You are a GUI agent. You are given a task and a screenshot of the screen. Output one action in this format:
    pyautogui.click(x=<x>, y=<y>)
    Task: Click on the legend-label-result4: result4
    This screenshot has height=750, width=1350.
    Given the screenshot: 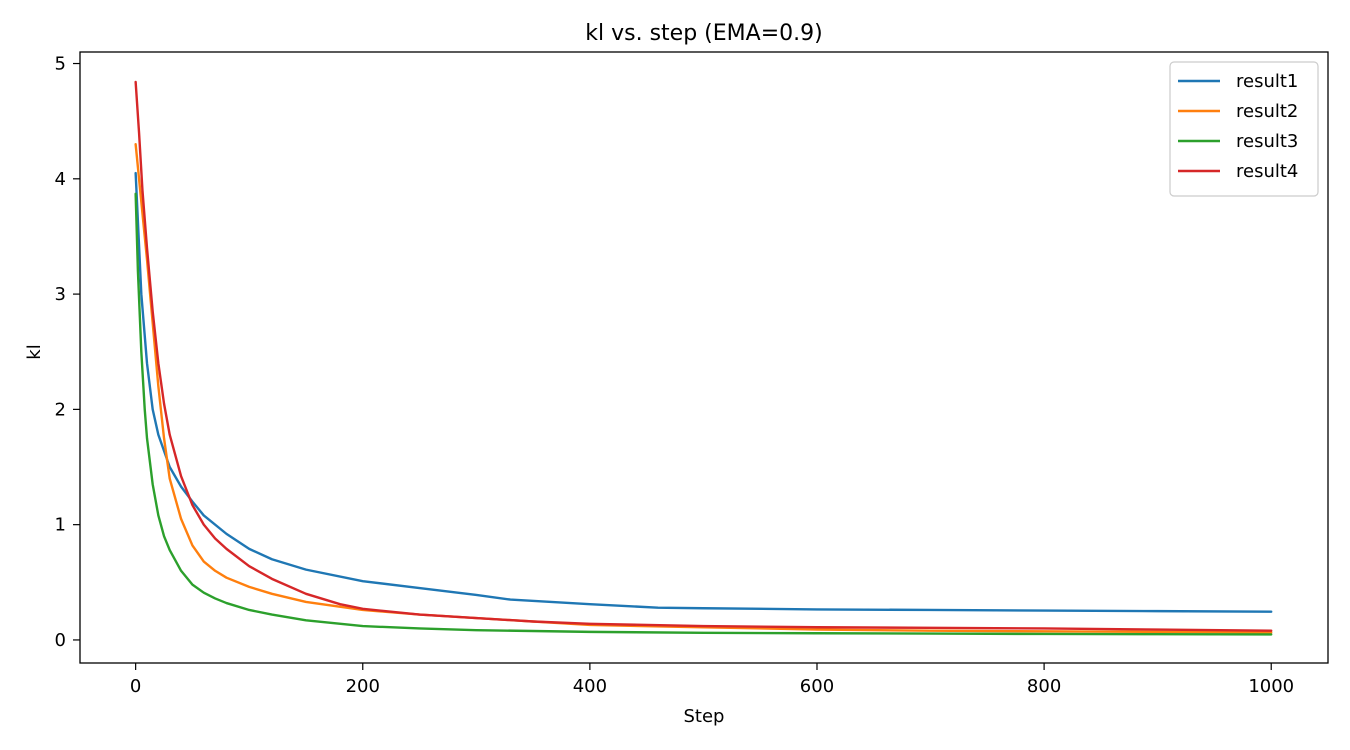 What is the action you would take?
    pyautogui.click(x=1267, y=171)
    